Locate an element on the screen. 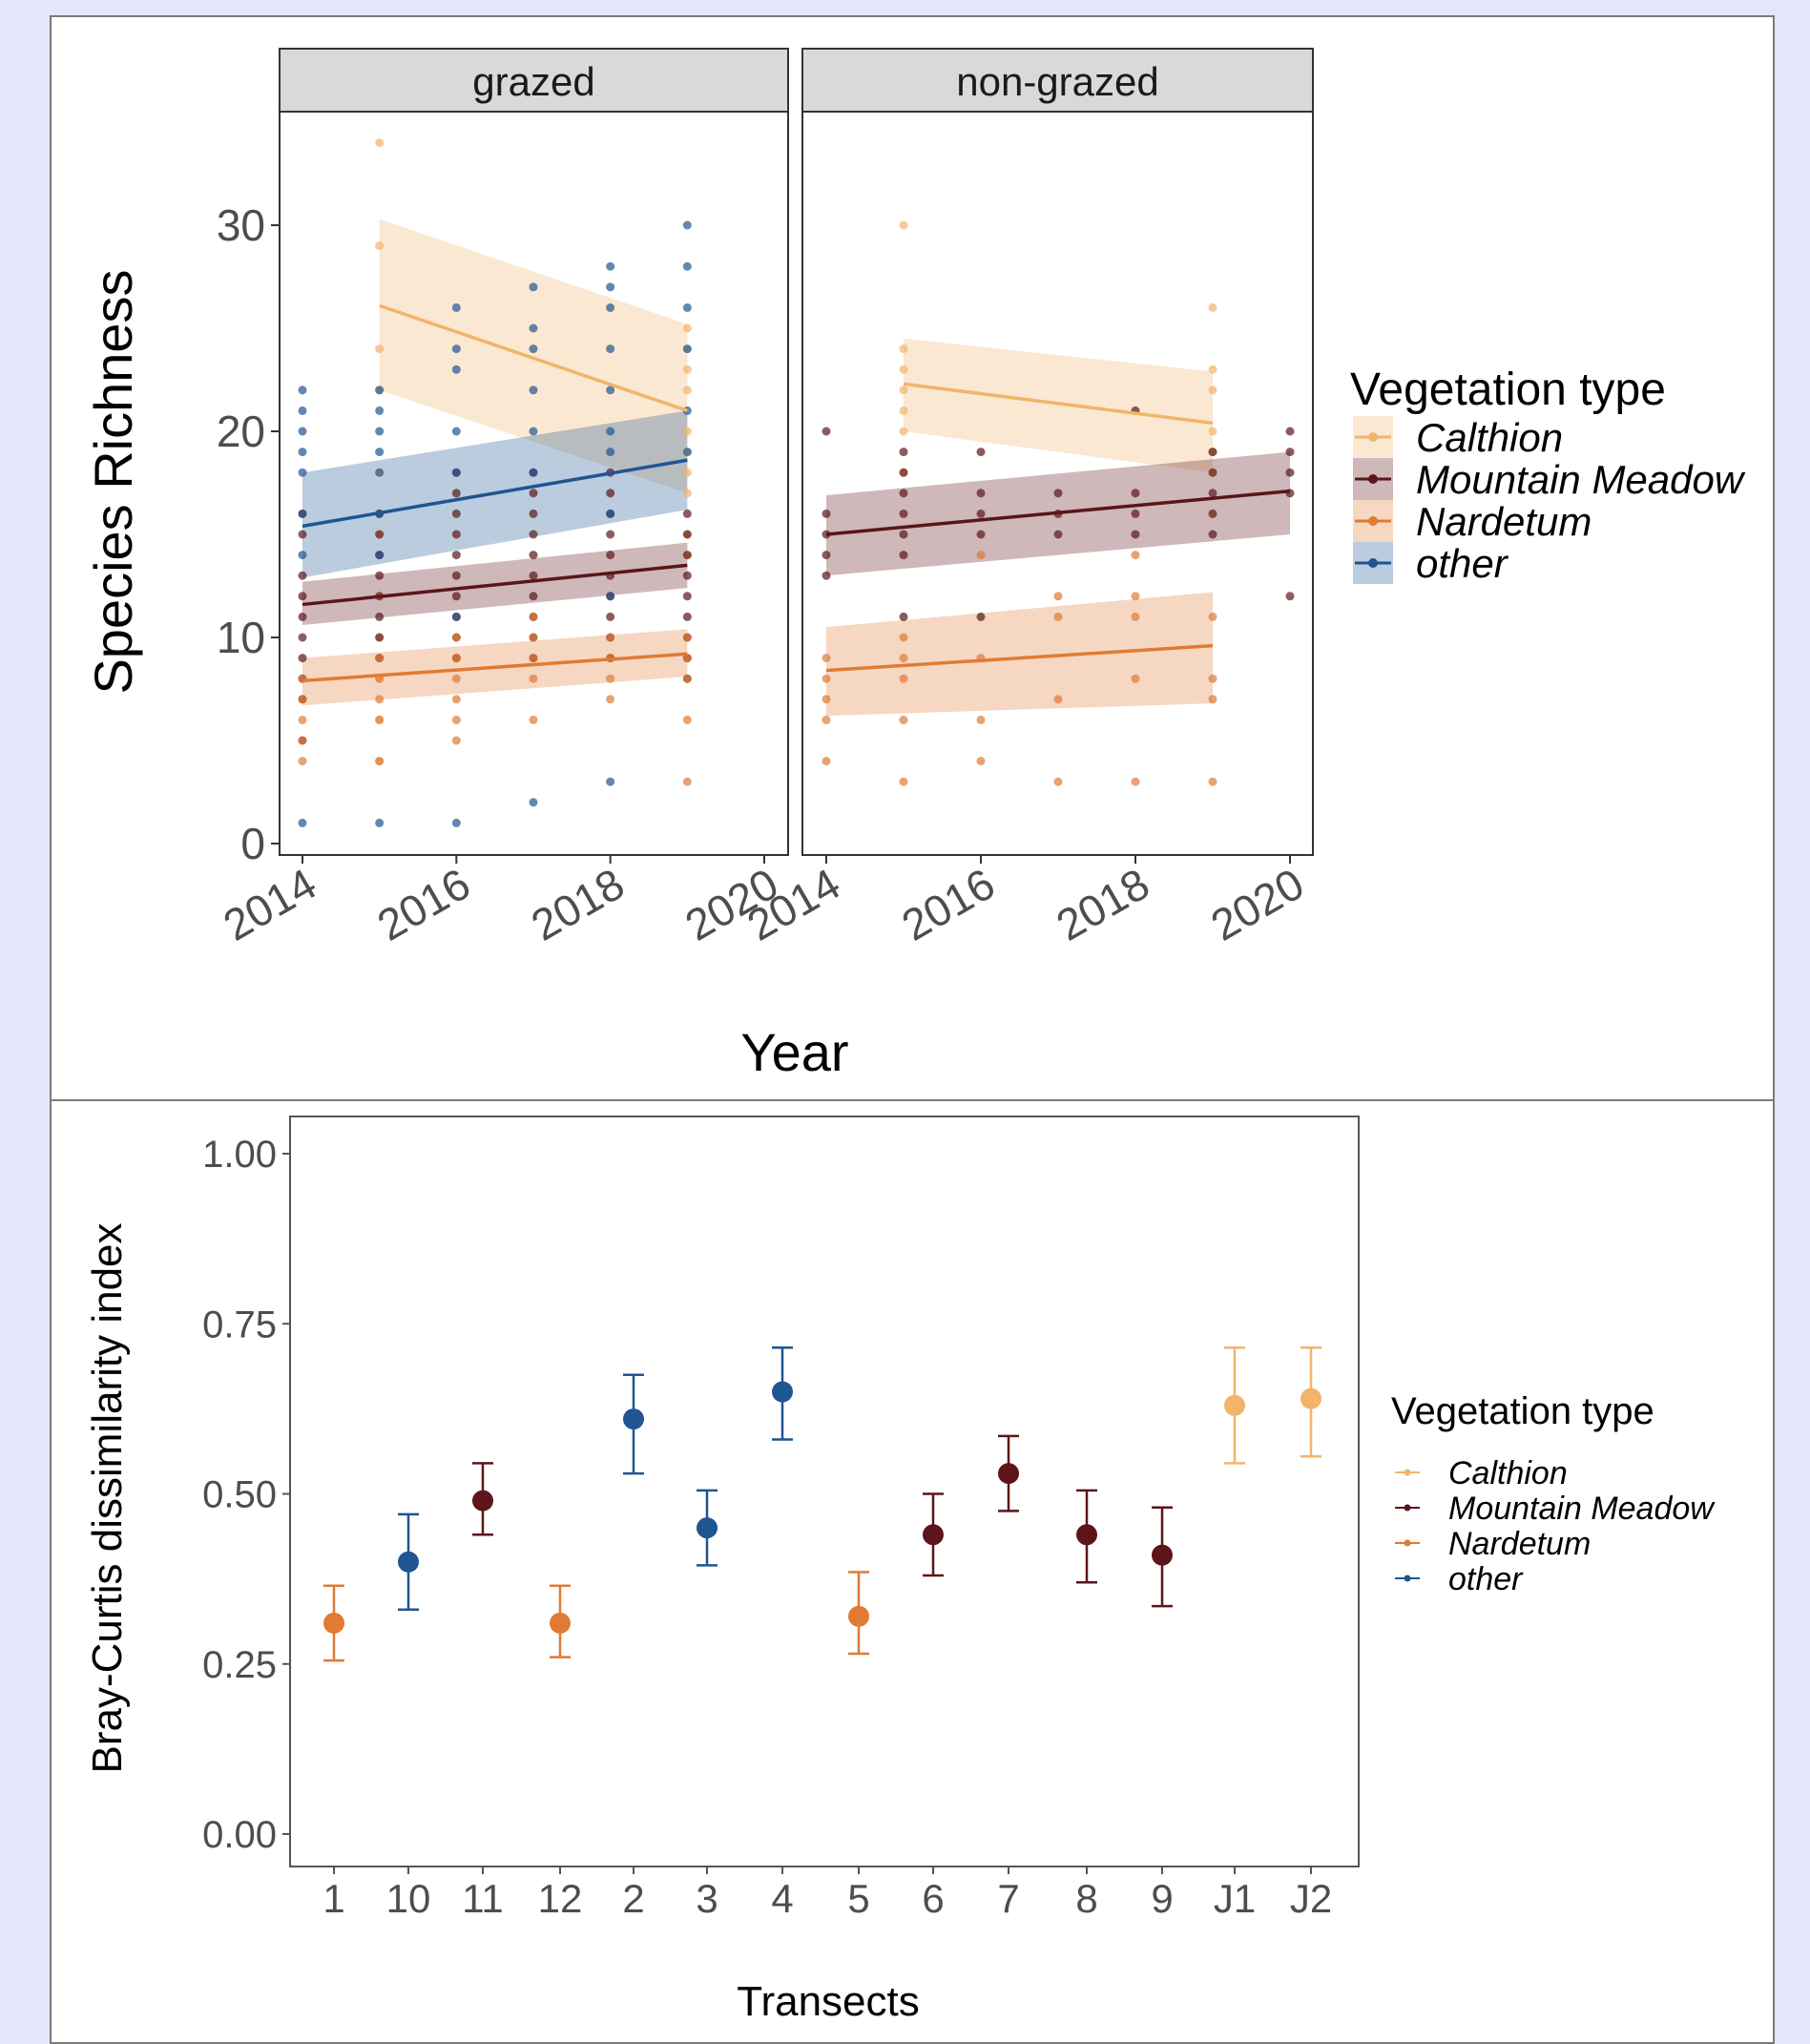 The image size is (1810, 2044). x-tick-label: 5 is located at coordinates (858, 1898).